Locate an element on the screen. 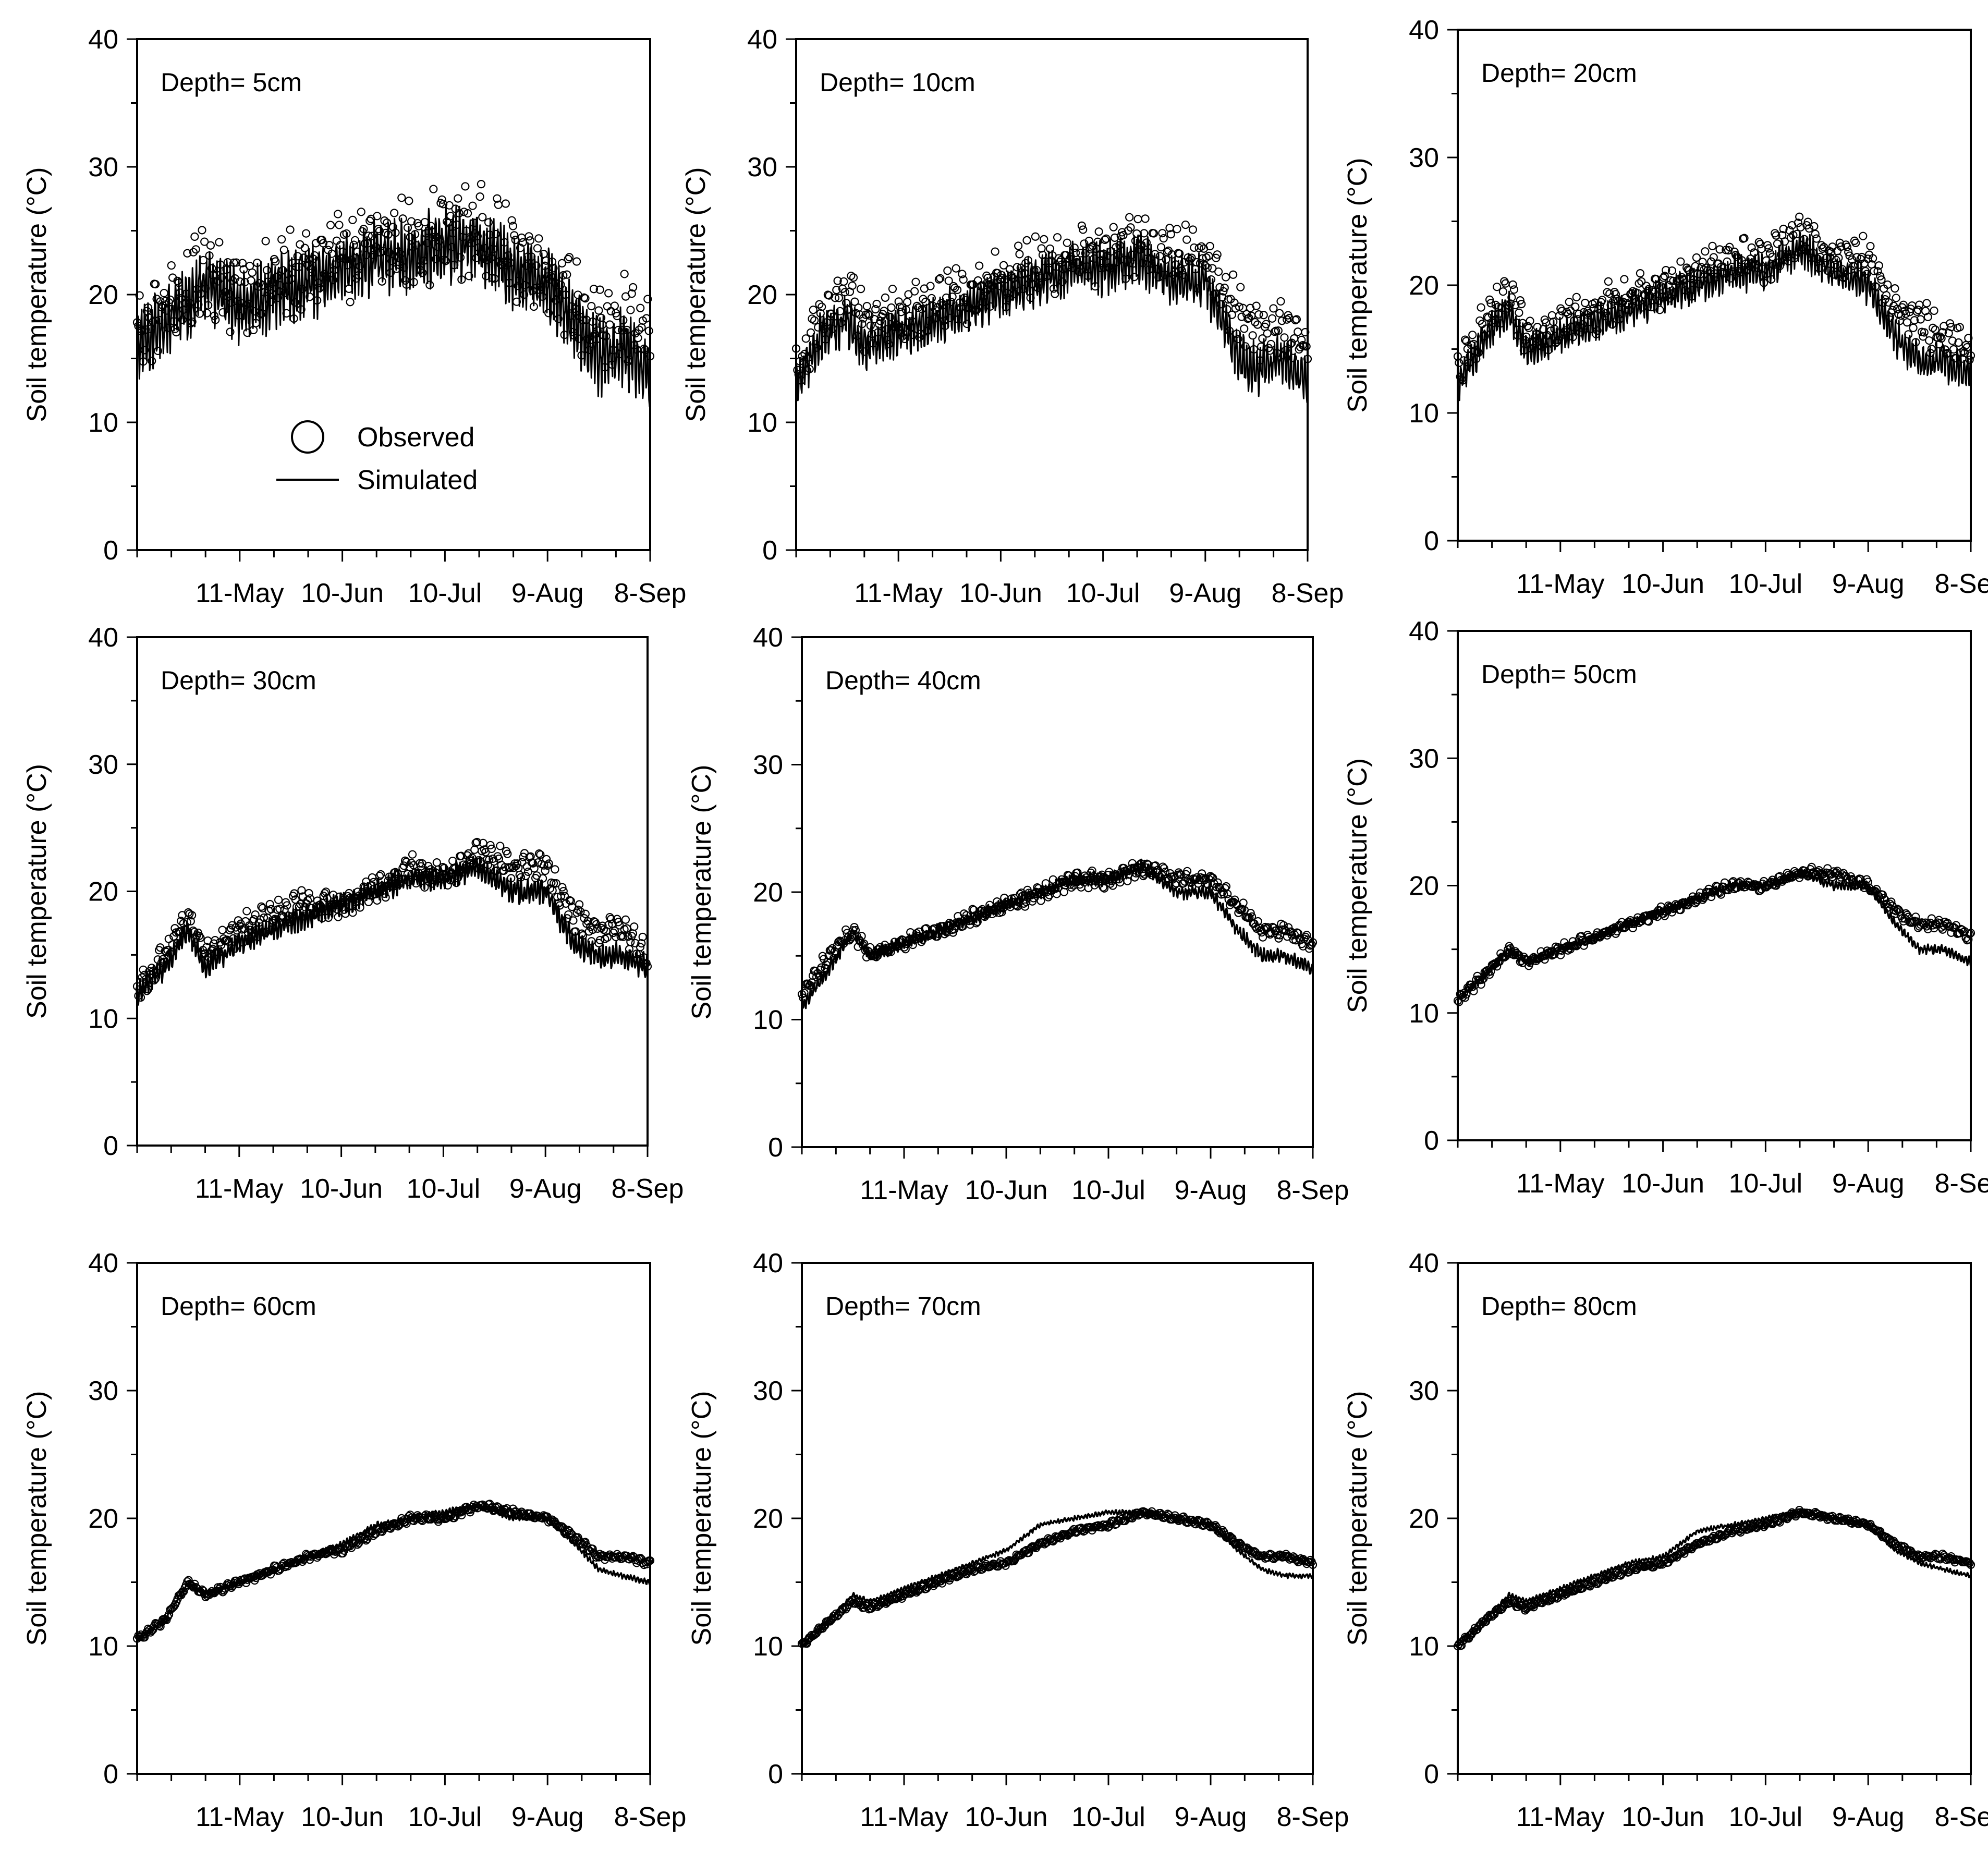 The image size is (1988, 1863). x-tick-label: 10-Jul is located at coordinates (1766, 584).